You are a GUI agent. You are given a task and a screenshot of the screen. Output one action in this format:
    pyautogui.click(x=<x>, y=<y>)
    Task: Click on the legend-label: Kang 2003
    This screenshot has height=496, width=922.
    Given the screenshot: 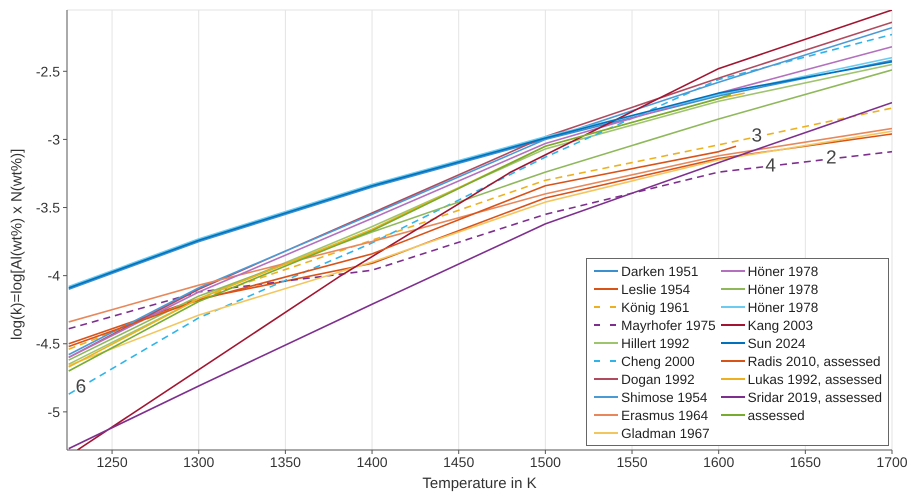 What is the action you would take?
    pyautogui.click(x=780, y=325)
    